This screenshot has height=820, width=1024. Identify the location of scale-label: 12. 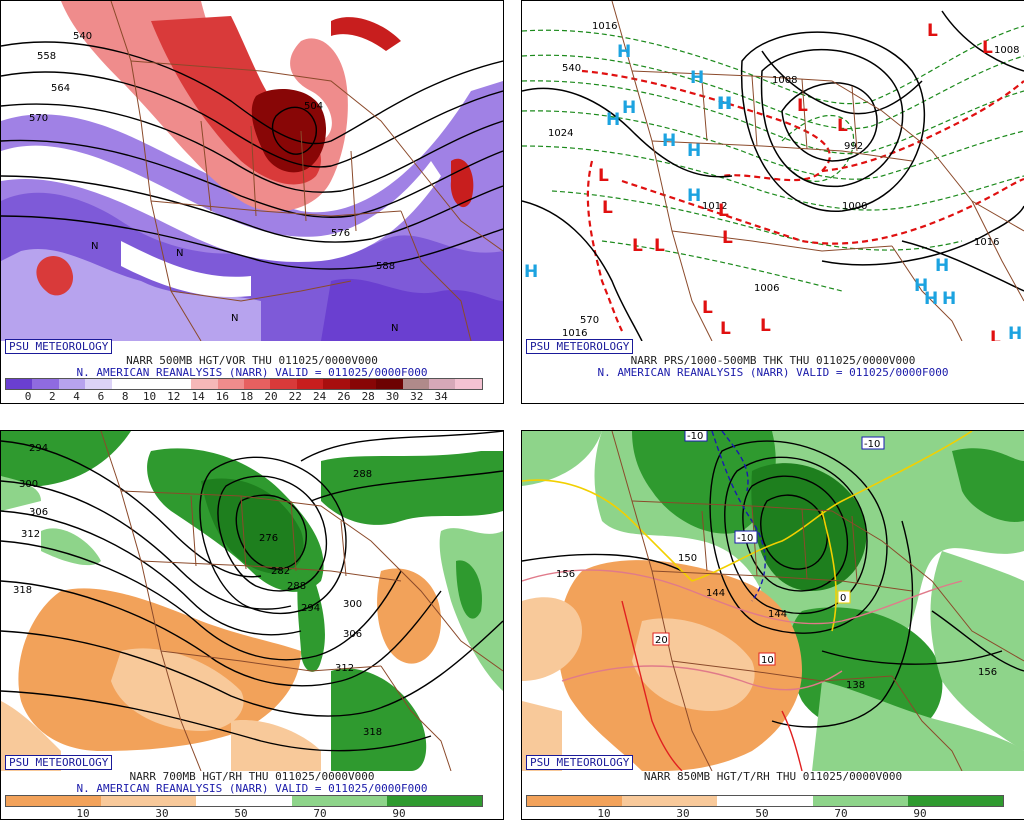
(174, 396).